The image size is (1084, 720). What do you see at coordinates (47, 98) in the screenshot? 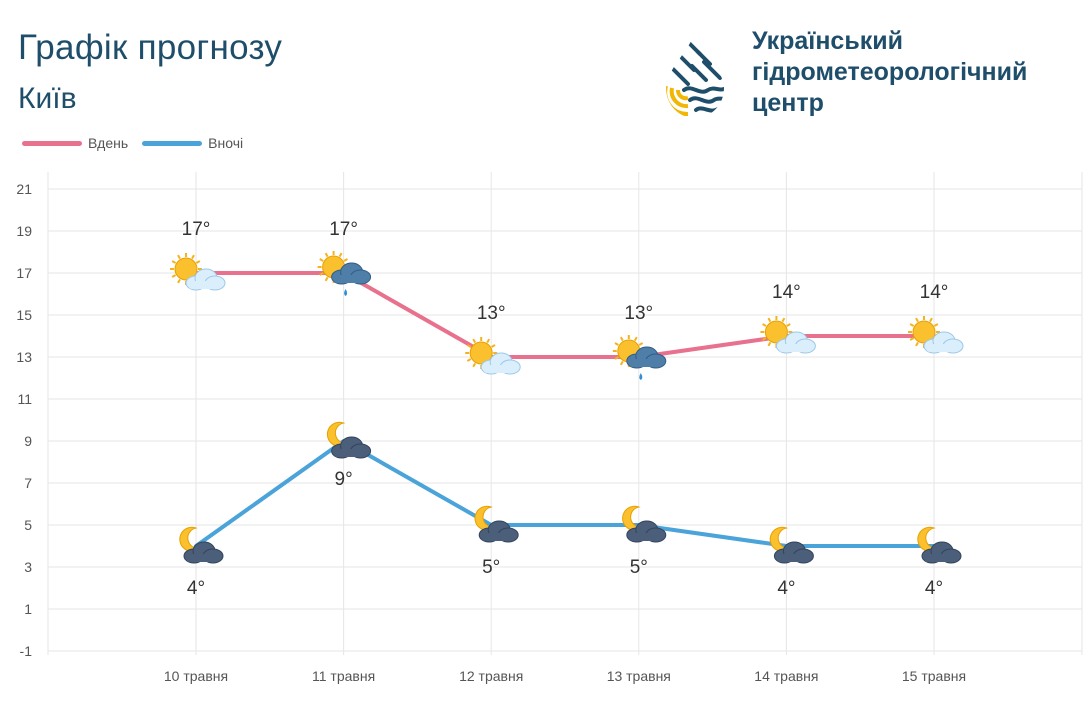
I see `city-name: Київ` at bounding box center [47, 98].